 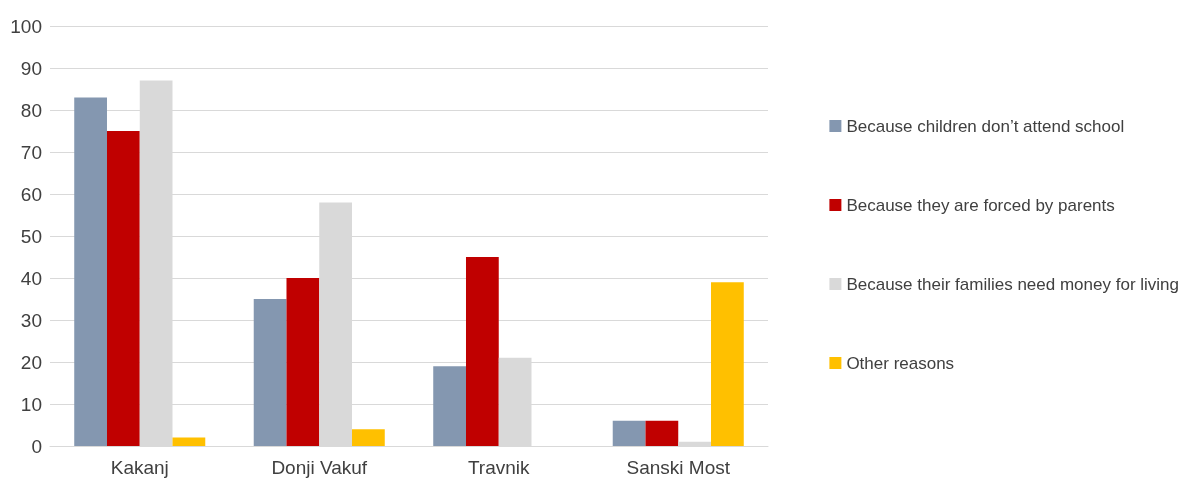 What do you see at coordinates (31, 278) in the screenshot?
I see `y-tick-label: 40` at bounding box center [31, 278].